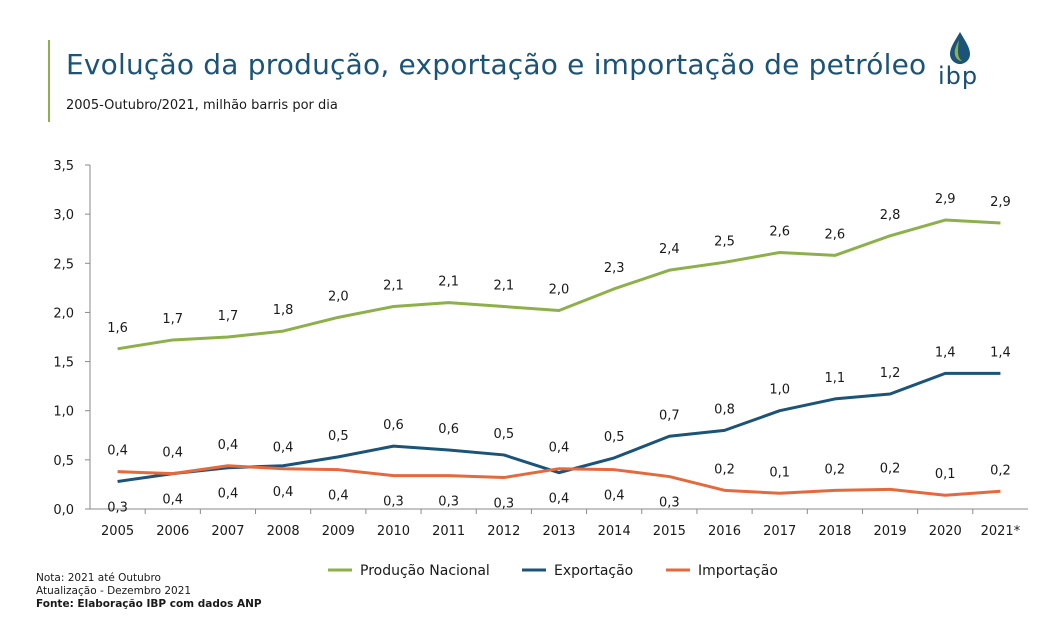 This screenshot has height=635, width=1058. Describe the element at coordinates (114, 591) in the screenshot. I see `update-text: Atualização - Dezembro 2021` at that location.